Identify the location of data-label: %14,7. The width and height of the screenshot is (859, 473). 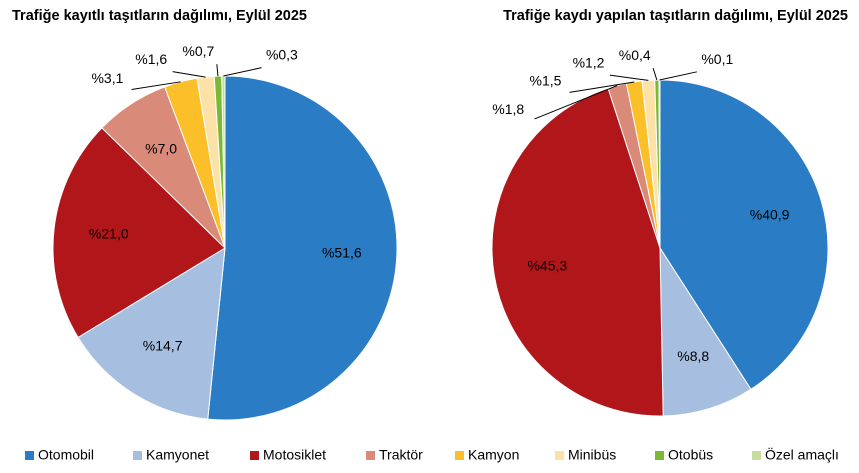
(163, 346).